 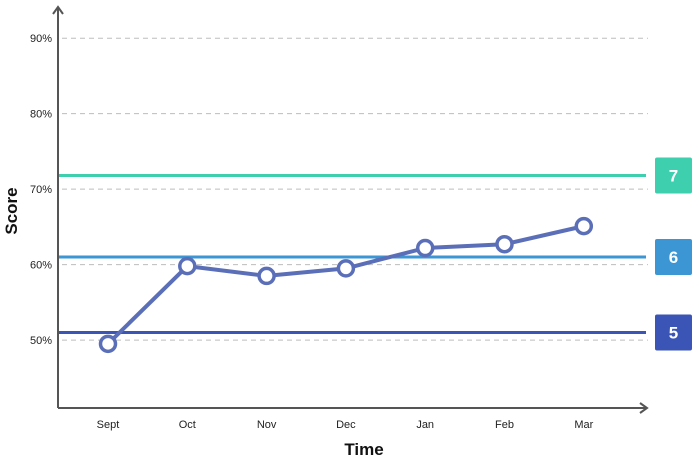 I want to click on badge-label: 6, so click(x=673, y=257).